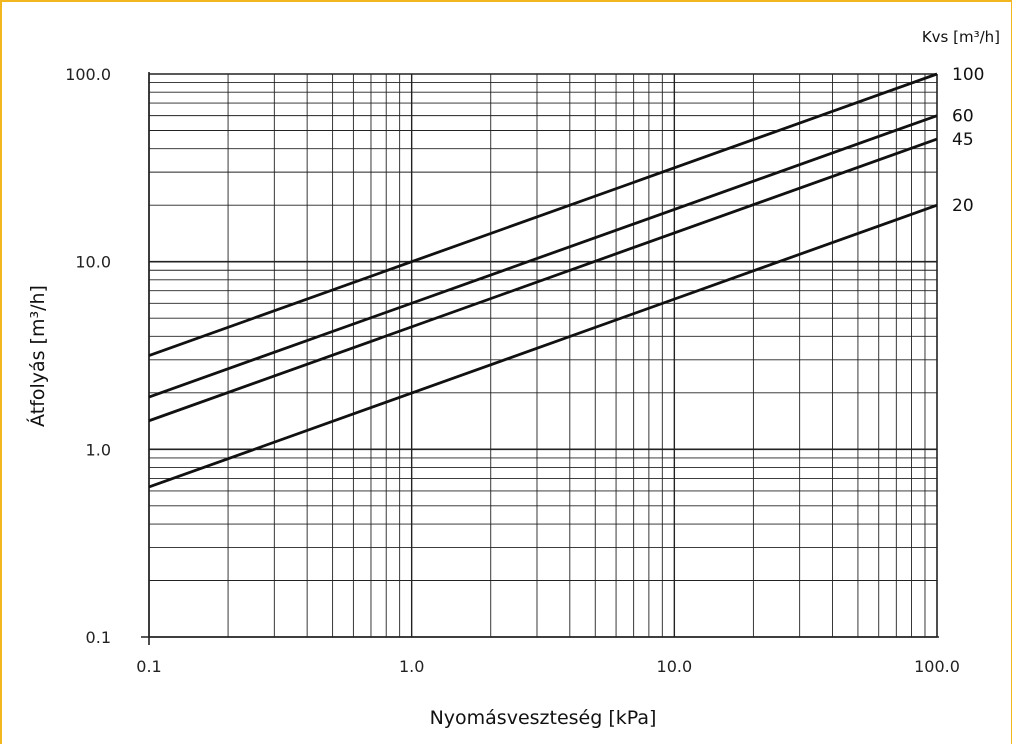 The height and width of the screenshot is (744, 1012). Describe the element at coordinates (963, 117) in the screenshot. I see `series-label-60: 60` at that location.